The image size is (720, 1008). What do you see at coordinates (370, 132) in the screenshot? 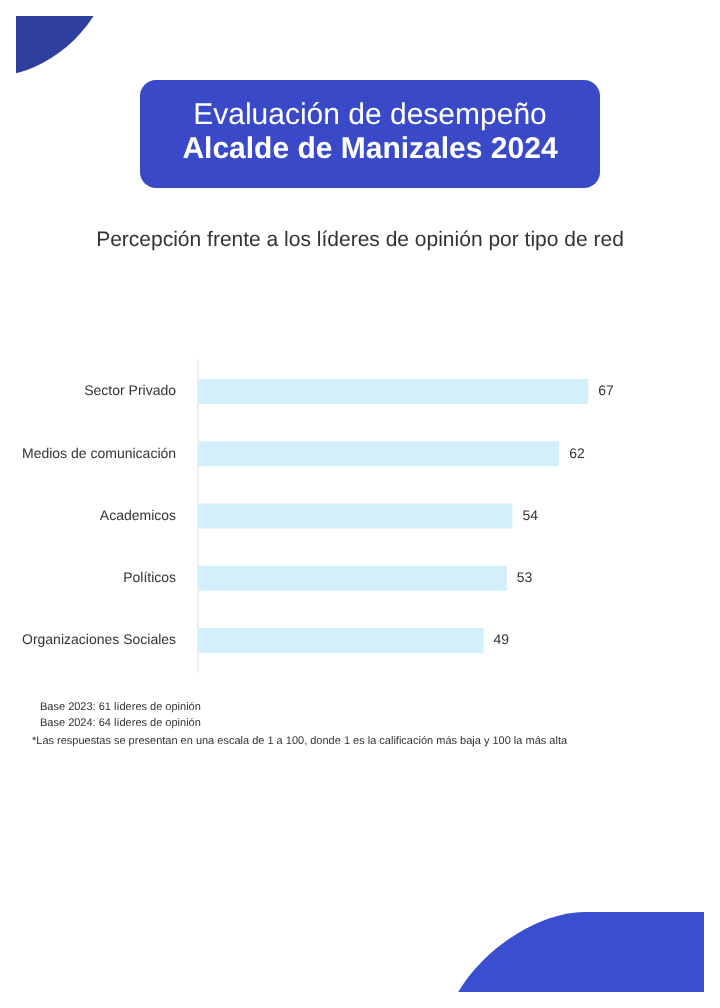
I see `chart-title: Evaluación de desempeño Alcalde de Manizales 2024` at bounding box center [370, 132].